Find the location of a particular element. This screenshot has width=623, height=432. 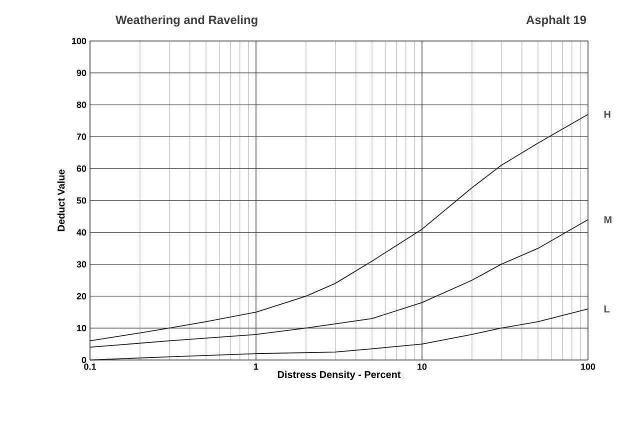

x-tick-label: 100 is located at coordinates (588, 367).